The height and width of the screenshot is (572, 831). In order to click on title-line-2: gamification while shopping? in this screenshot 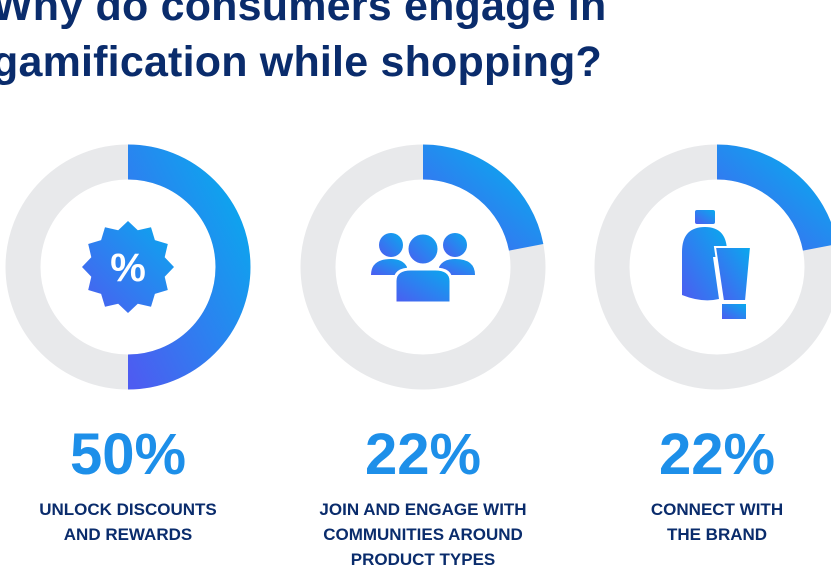, I will do `click(301, 62)`.